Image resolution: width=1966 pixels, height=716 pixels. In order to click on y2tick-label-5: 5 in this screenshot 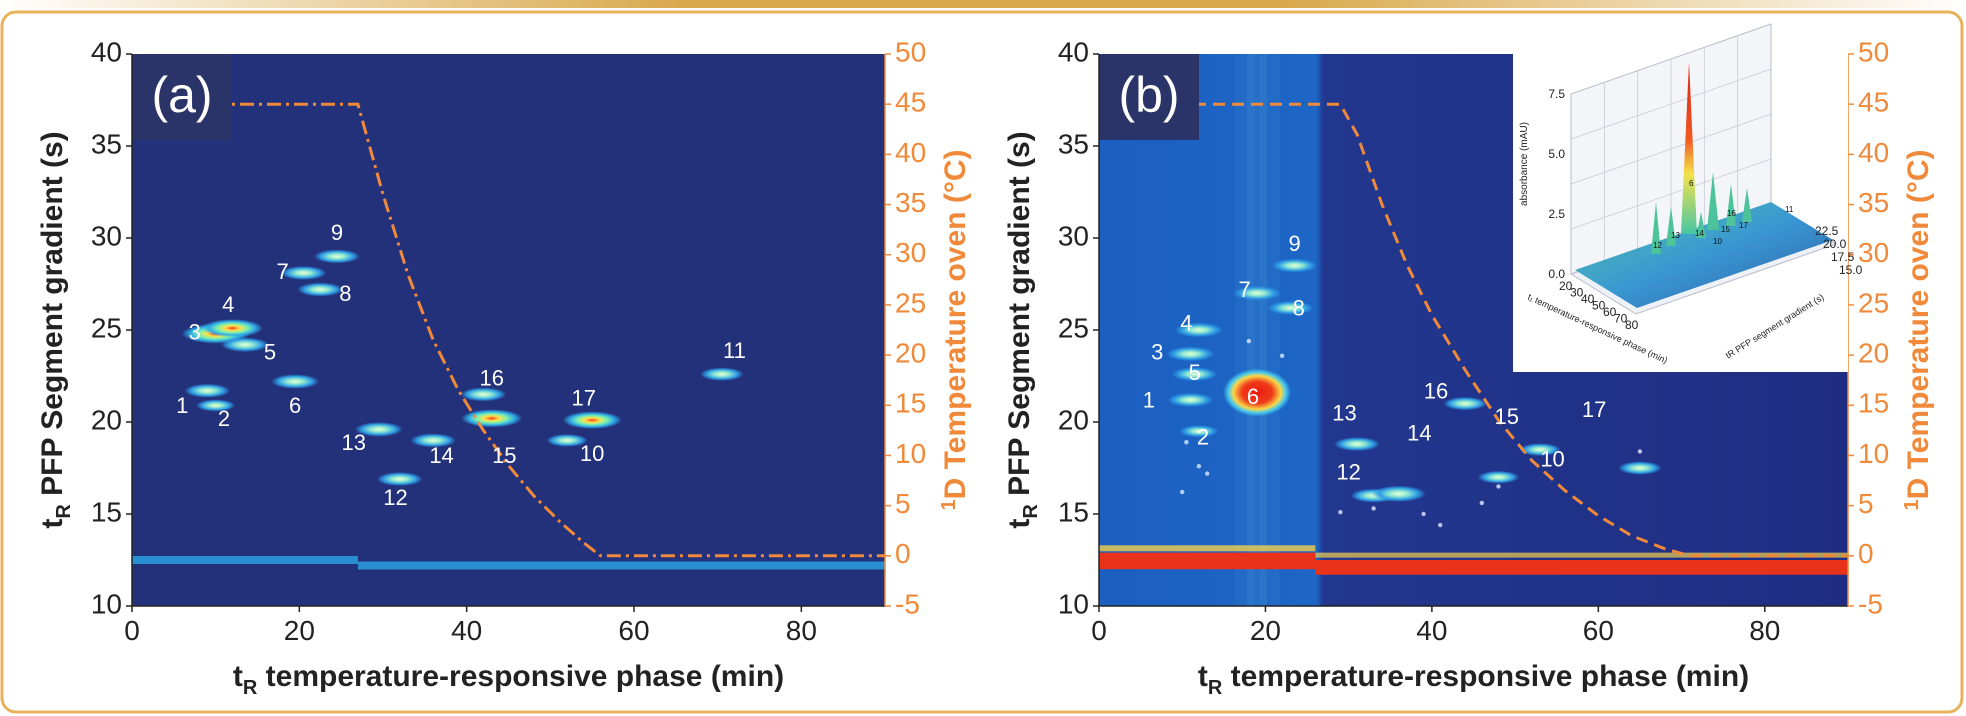, I will do `click(903, 503)`.